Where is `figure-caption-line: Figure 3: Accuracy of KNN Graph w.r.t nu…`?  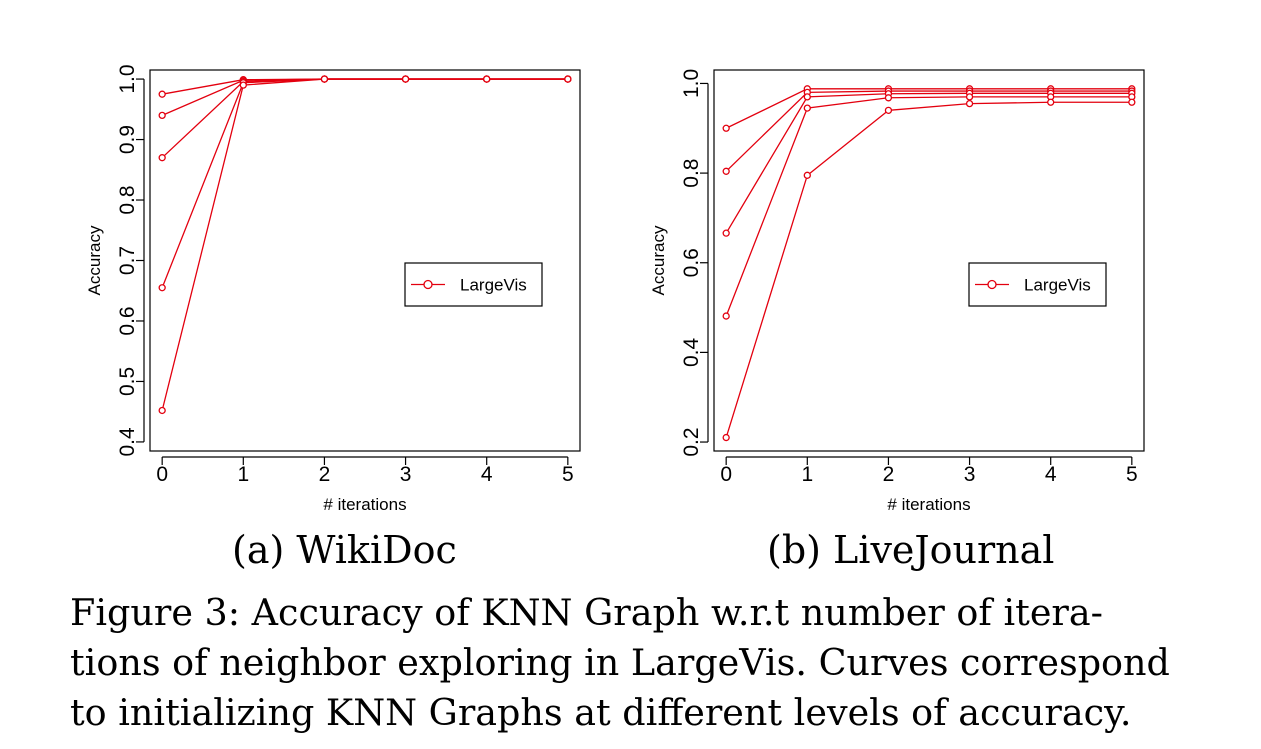 figure-caption-line: Figure 3: Accuracy of KNN Graph w.r.t nu… is located at coordinates (586, 612).